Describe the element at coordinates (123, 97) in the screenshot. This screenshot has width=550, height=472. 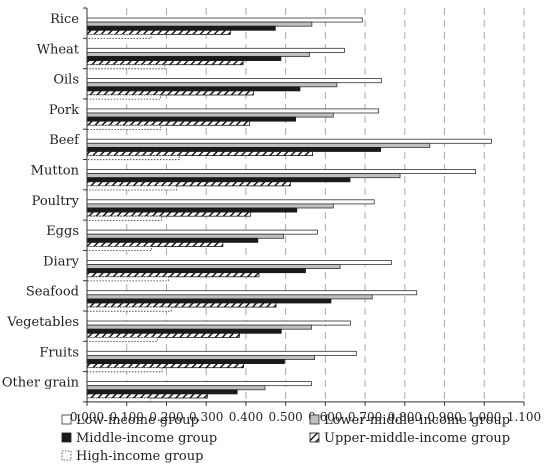
I see `bar-oils-high-income-group` at that location.